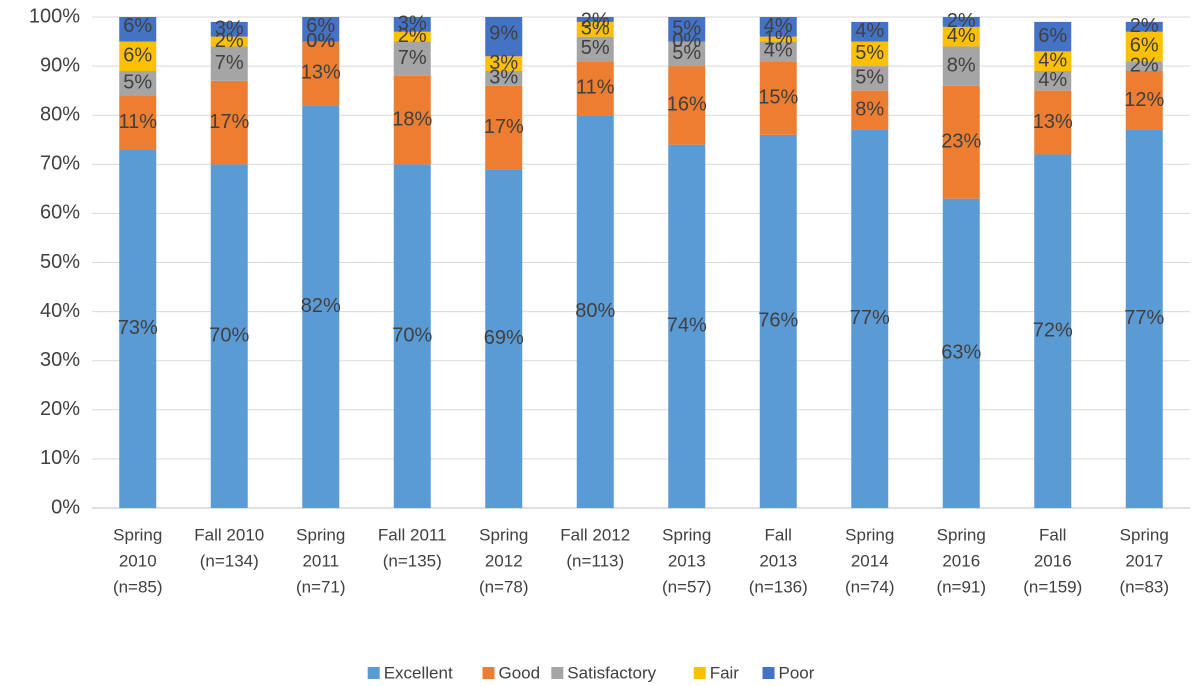  What do you see at coordinates (778, 97) in the screenshot?
I see `data-label: 15%` at bounding box center [778, 97].